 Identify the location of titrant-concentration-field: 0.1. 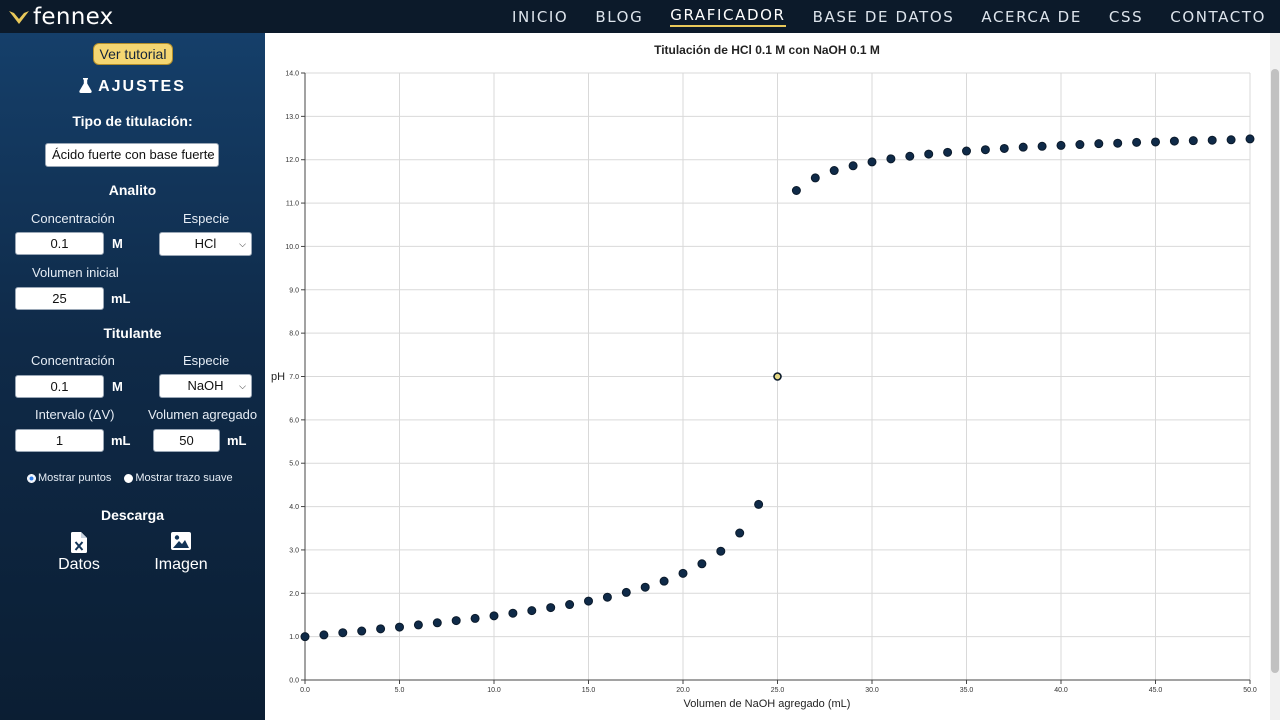
(59, 386).